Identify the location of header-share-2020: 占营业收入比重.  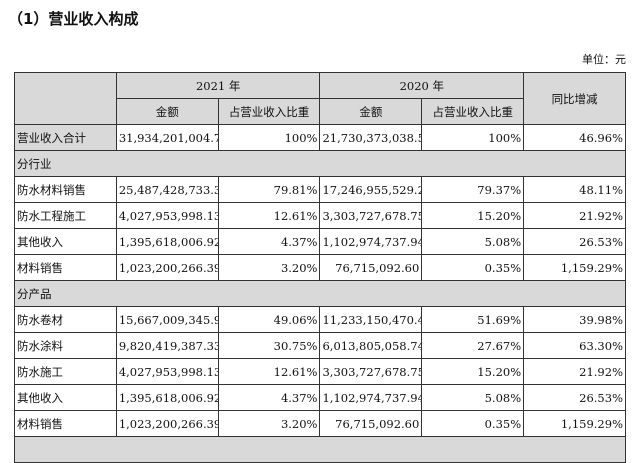
(473, 111).